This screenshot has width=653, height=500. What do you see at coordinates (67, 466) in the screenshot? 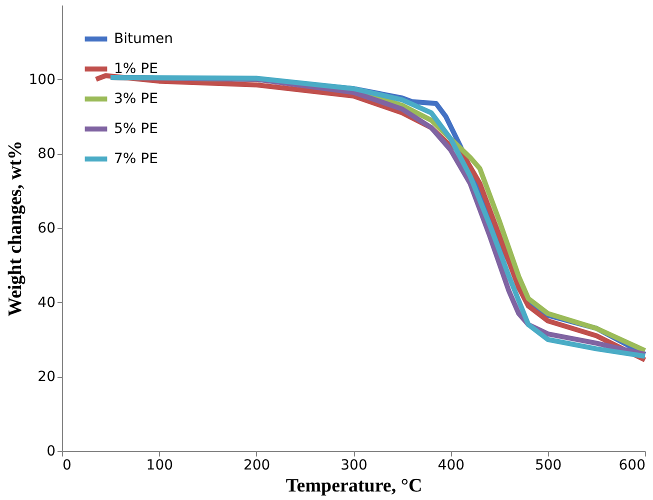
I see `x-tick-label: 0` at bounding box center [67, 466].